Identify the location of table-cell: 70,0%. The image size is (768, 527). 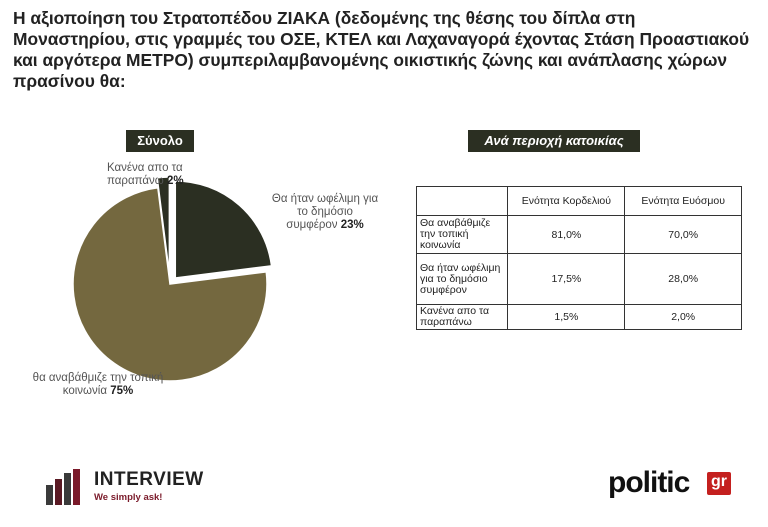
(683, 234).